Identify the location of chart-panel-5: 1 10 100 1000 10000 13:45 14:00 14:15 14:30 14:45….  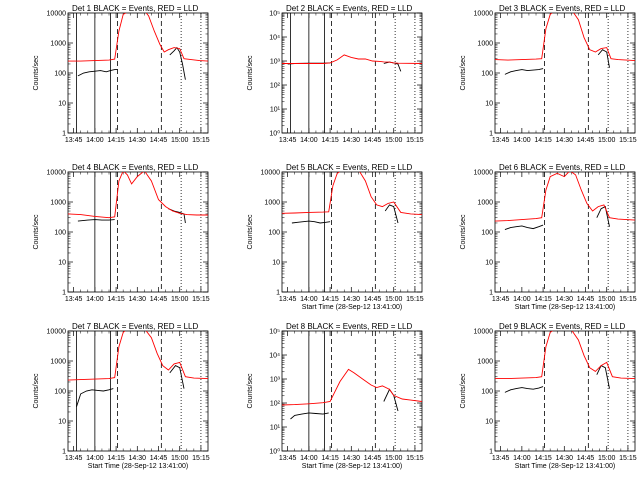
(335, 237).